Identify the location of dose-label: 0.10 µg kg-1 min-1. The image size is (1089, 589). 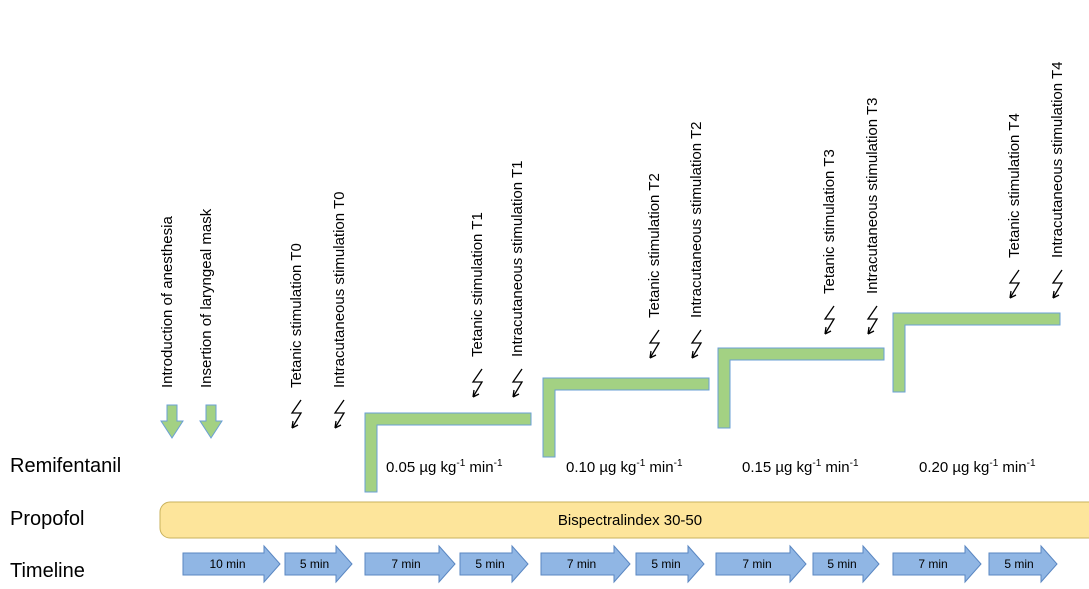
(624, 467).